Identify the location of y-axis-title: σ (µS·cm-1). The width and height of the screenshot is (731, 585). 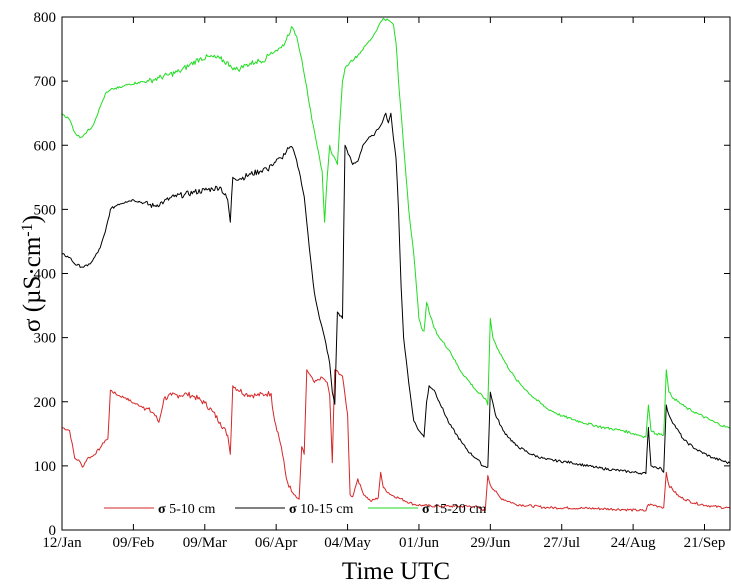
(33, 273).